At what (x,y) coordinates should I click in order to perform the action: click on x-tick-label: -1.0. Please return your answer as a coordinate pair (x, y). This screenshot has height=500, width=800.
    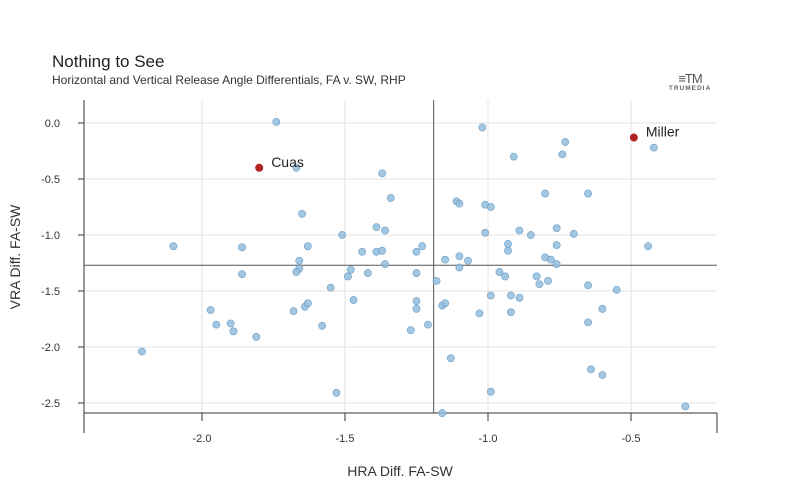
    Looking at the image, I should click on (488, 439).